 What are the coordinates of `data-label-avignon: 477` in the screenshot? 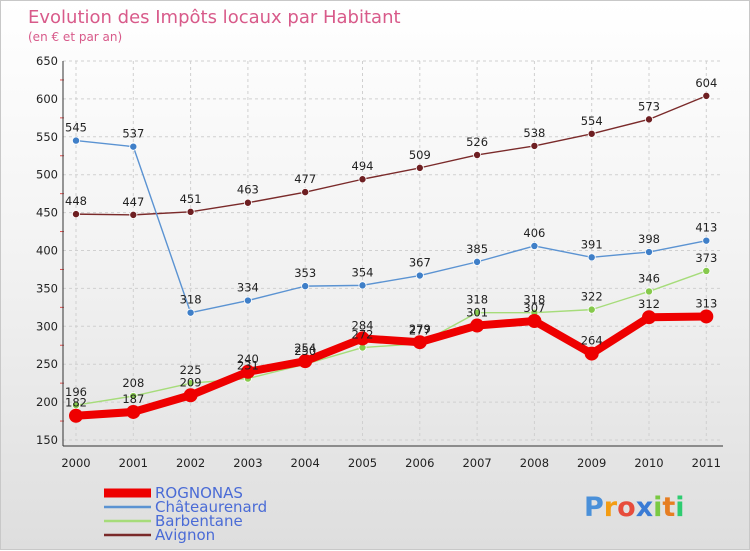 It's located at (305, 179).